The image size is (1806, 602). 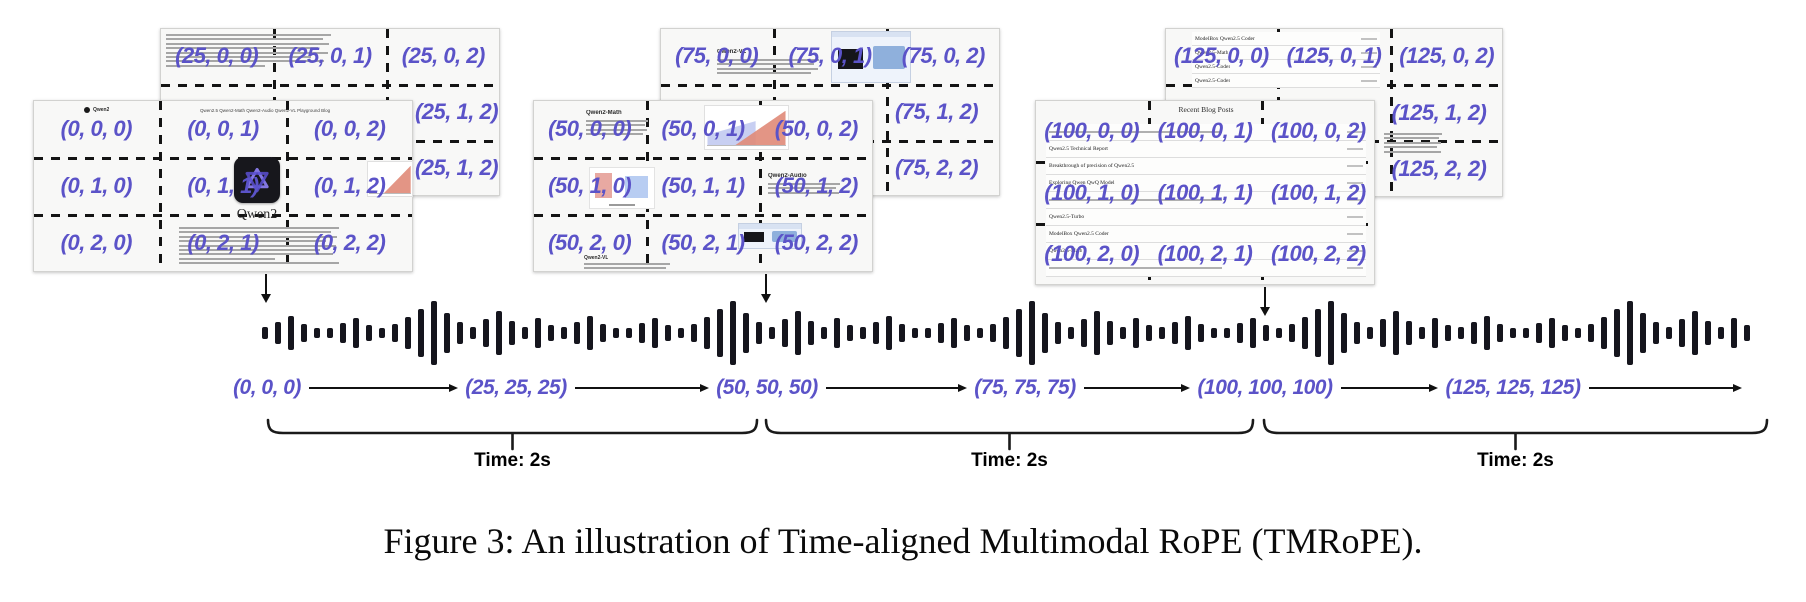 I want to click on sequence-arrowhead, so click(x=1737, y=387).